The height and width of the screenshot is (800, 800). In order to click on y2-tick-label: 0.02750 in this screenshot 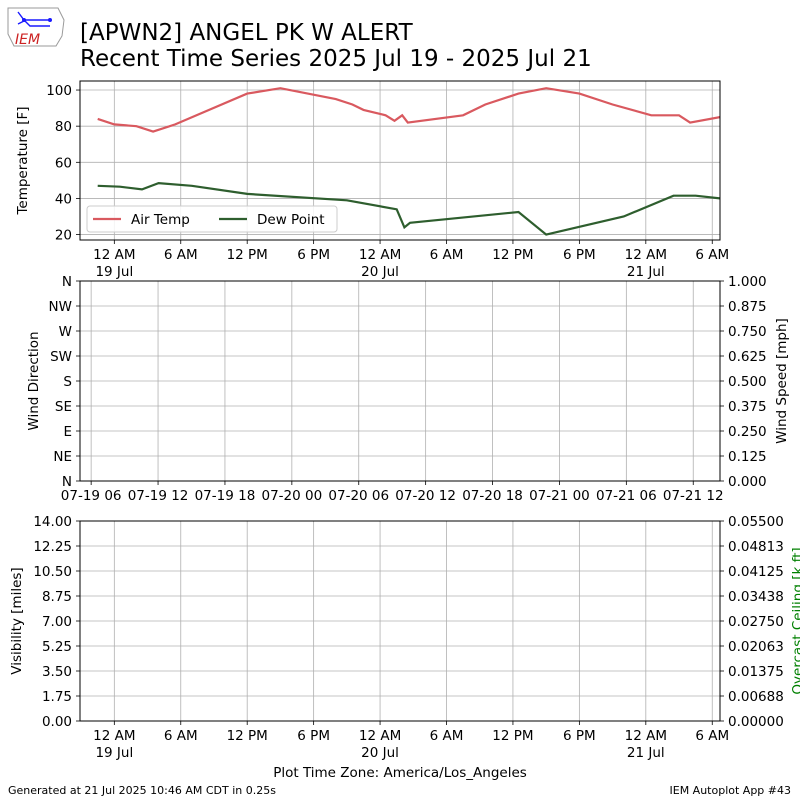, I will do `click(756, 622)`.